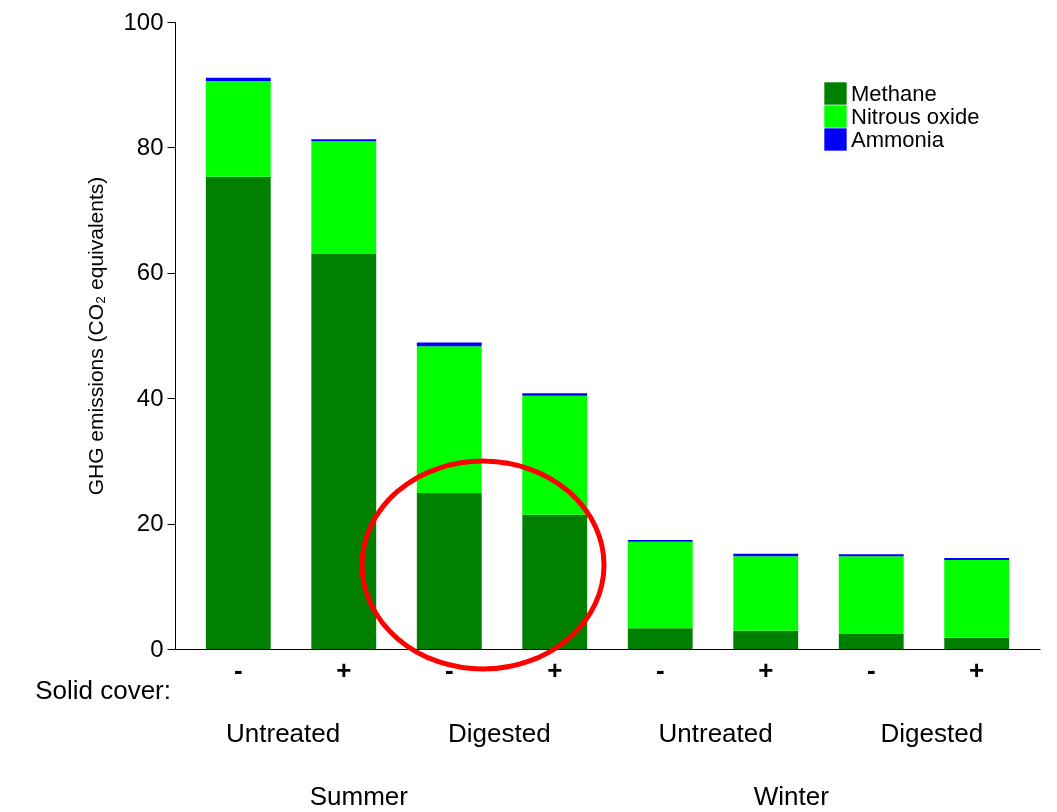  What do you see at coordinates (359, 796) in the screenshot?
I see `text: Summer` at bounding box center [359, 796].